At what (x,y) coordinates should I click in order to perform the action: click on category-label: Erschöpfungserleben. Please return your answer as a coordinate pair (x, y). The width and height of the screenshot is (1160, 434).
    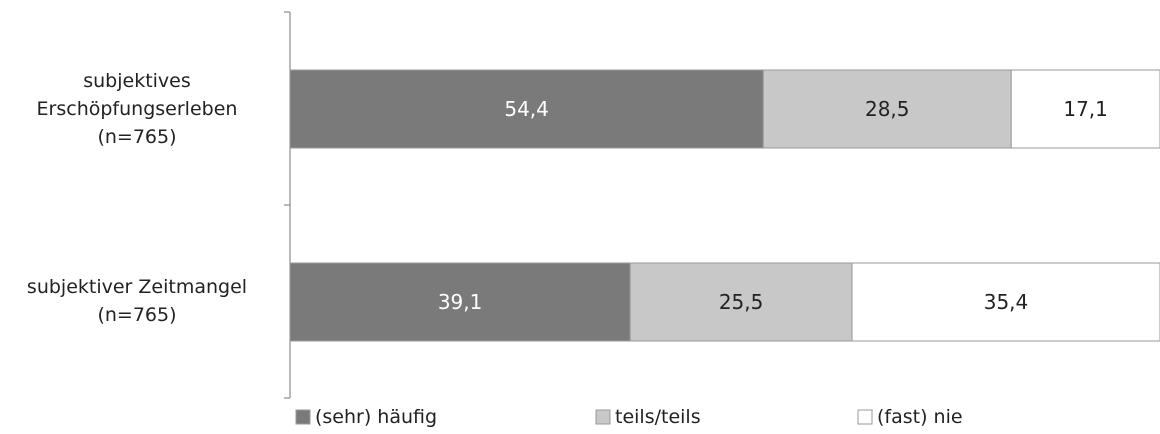
    Looking at the image, I should click on (137, 109).